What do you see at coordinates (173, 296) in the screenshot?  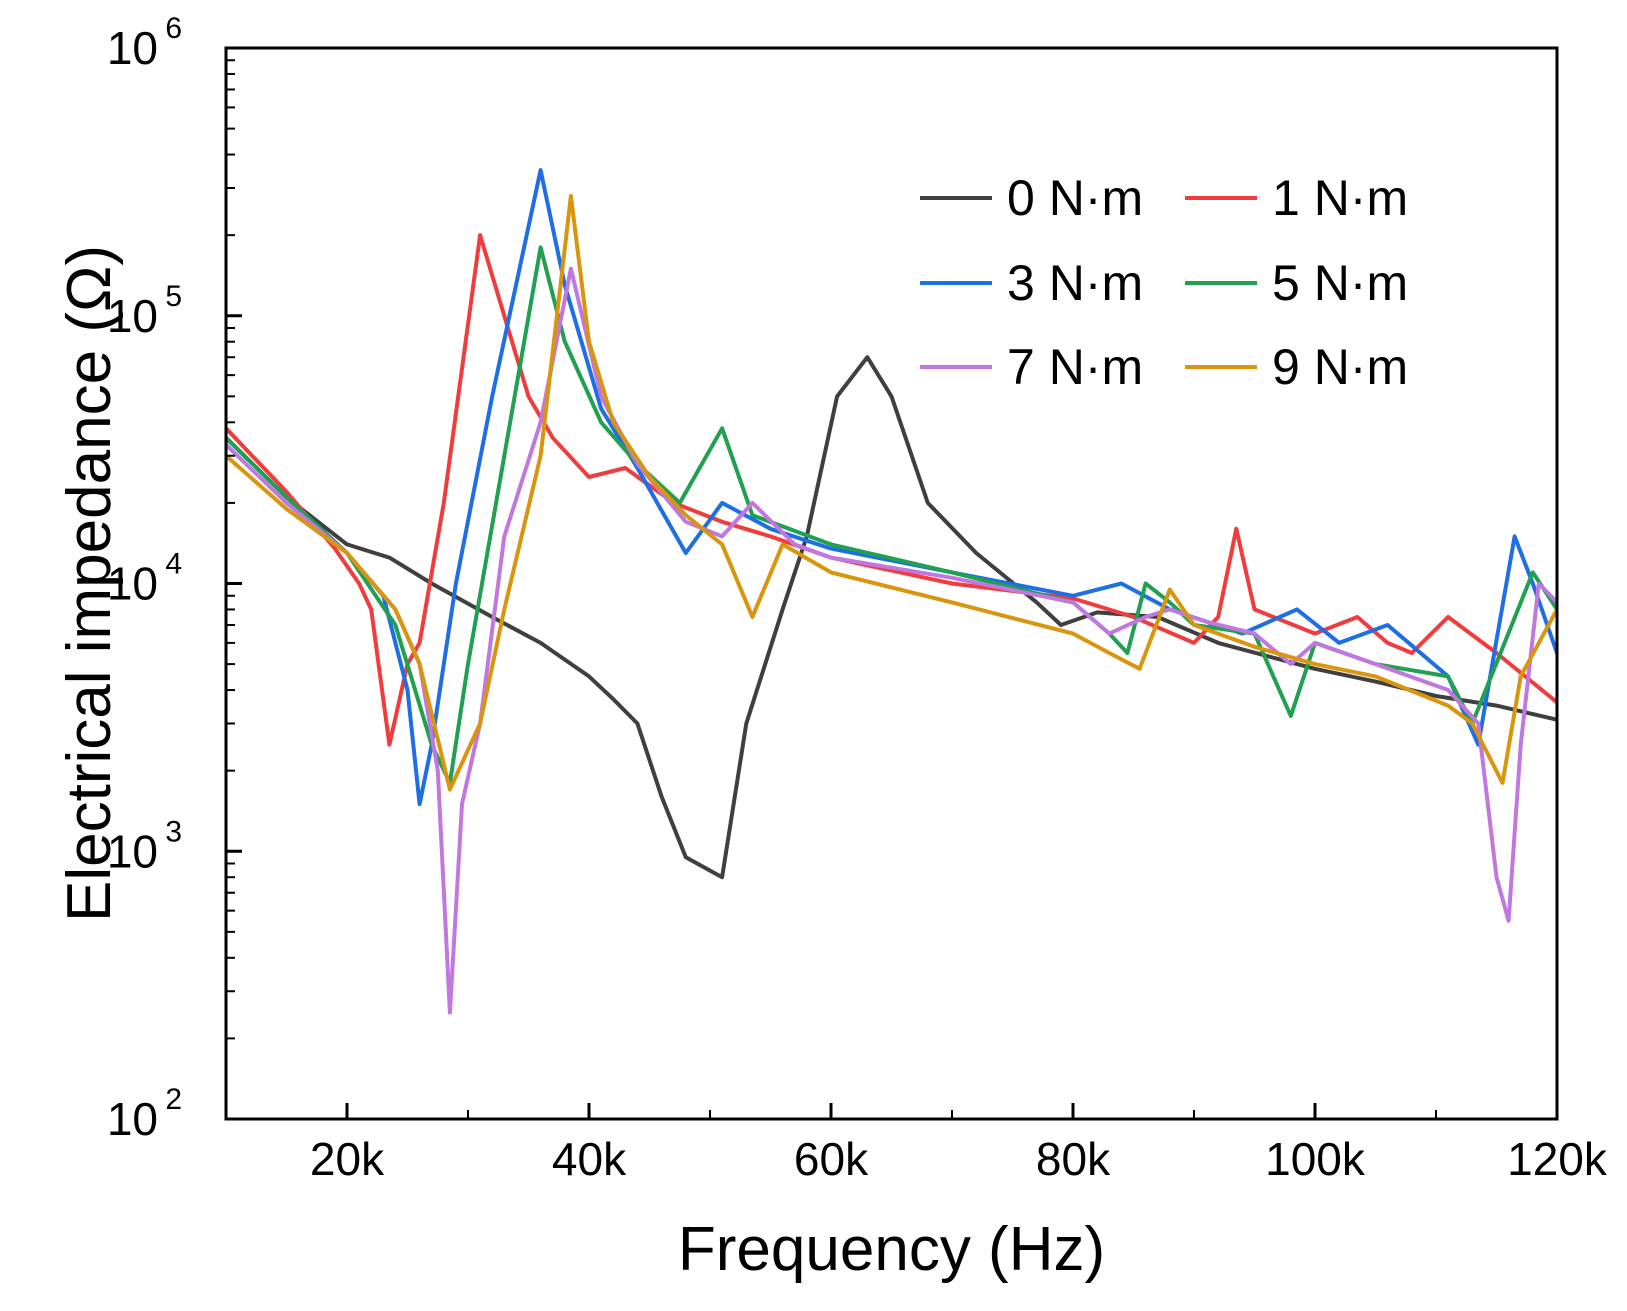 I see `y-tick-exponent: 5` at bounding box center [173, 296].